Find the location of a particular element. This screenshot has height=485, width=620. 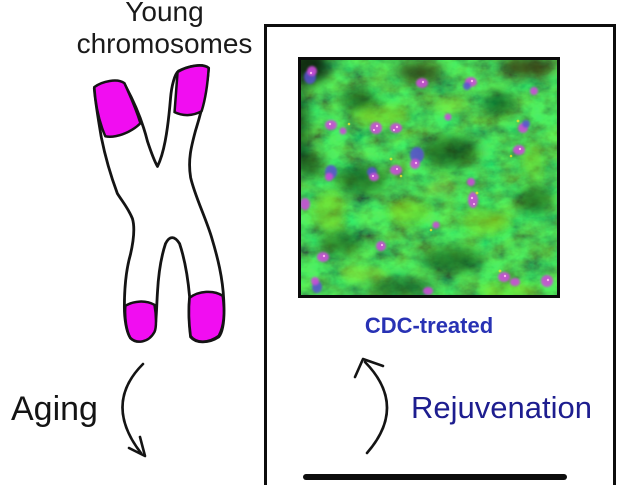

micrograph-caption: CDC-treated is located at coordinates (429, 325).